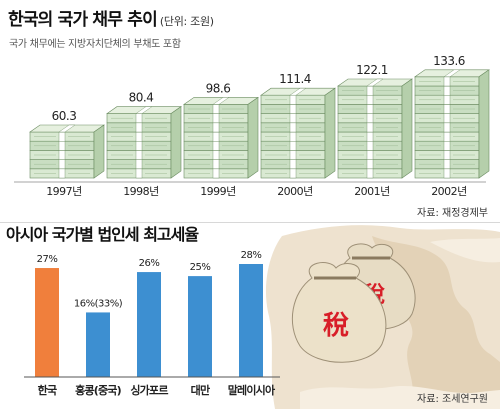  Describe the element at coordinates (149, 390) in the screenshot. I see `tax-country-label: 싱가포르` at that location.